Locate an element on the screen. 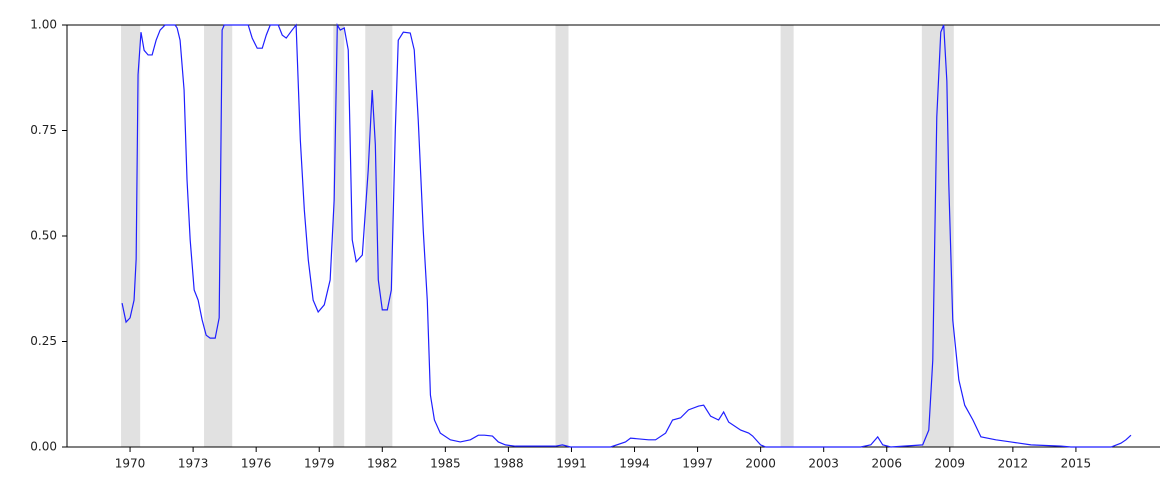 This screenshot has height=478, width=1173. x-tick-label: 1994 is located at coordinates (634, 464).